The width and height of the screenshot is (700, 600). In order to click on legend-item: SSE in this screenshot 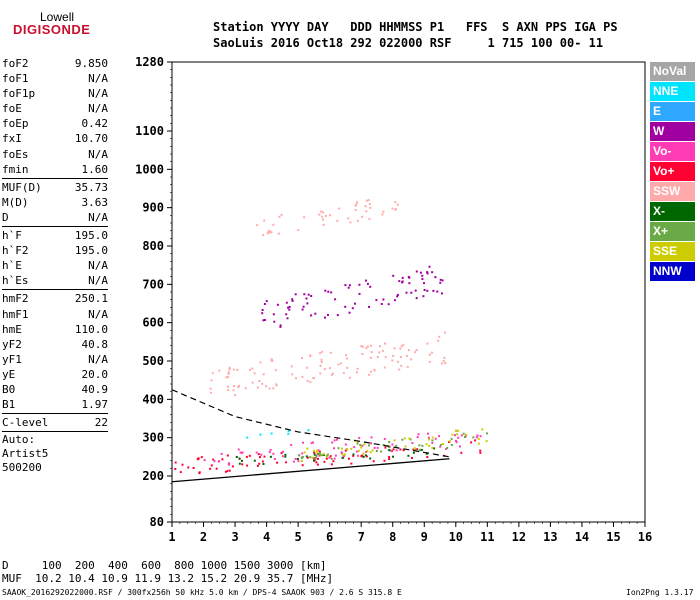, I will do `click(672, 251)`.